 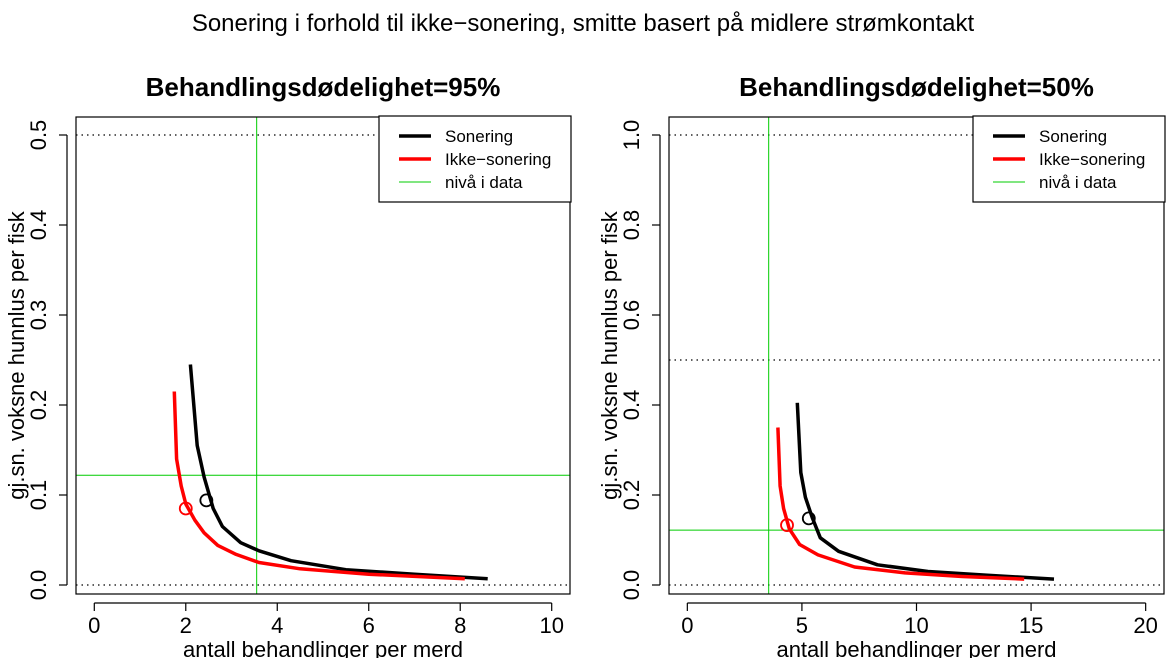 I want to click on x-tick-label: 4, so click(x=277, y=625).